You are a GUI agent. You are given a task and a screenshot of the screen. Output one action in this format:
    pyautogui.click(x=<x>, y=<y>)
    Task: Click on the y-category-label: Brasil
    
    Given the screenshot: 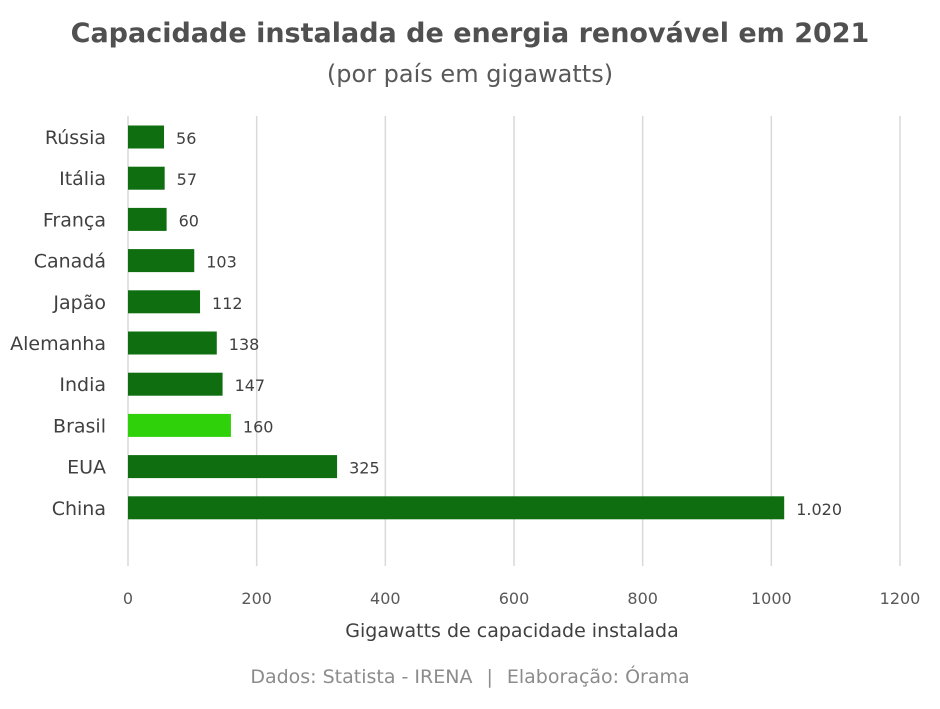 What is the action you would take?
    pyautogui.click(x=79, y=426)
    